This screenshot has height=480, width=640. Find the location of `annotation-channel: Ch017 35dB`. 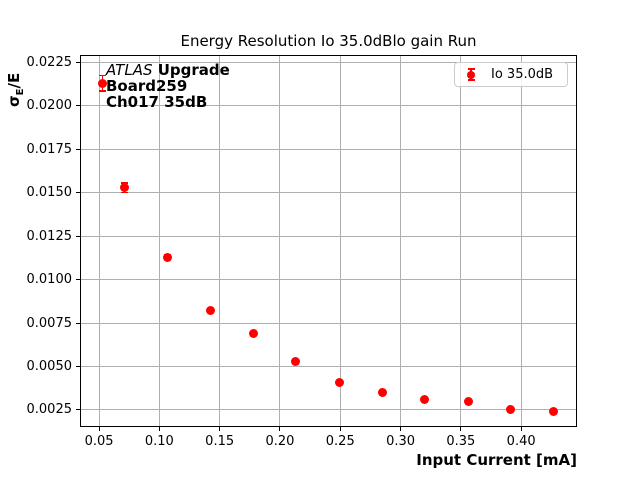

annotation-channel: Ch017 35dB is located at coordinates (157, 102).